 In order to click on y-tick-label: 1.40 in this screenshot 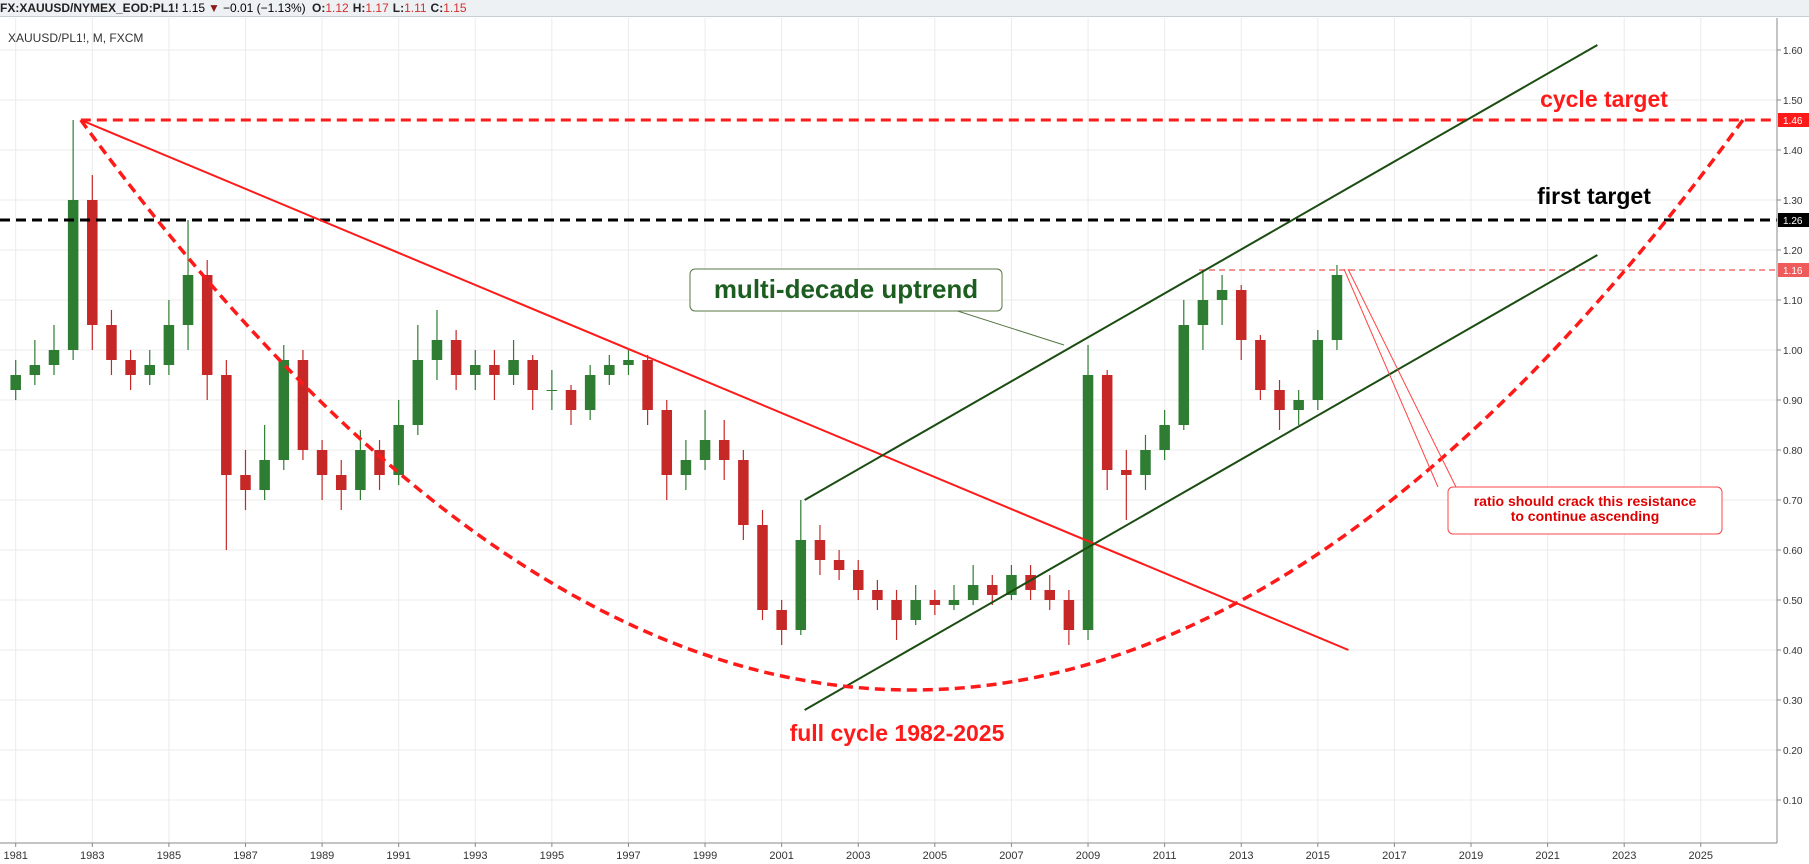, I will do `click(1793, 151)`.